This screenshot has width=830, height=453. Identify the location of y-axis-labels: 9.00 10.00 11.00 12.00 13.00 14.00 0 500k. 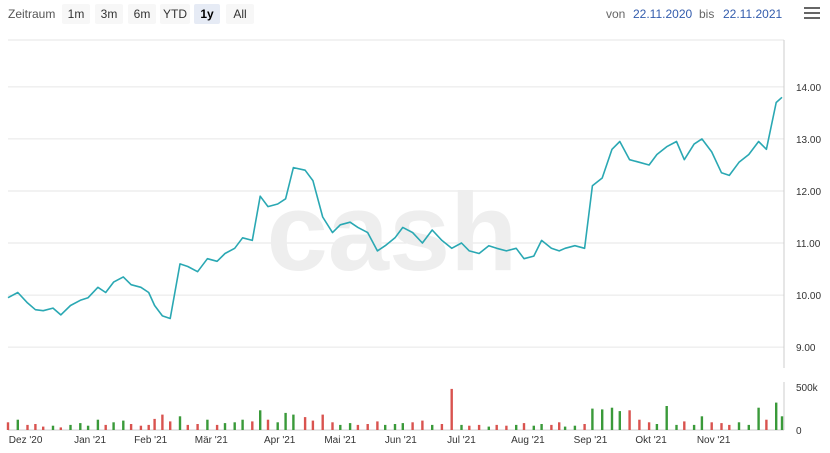
(808, 260).